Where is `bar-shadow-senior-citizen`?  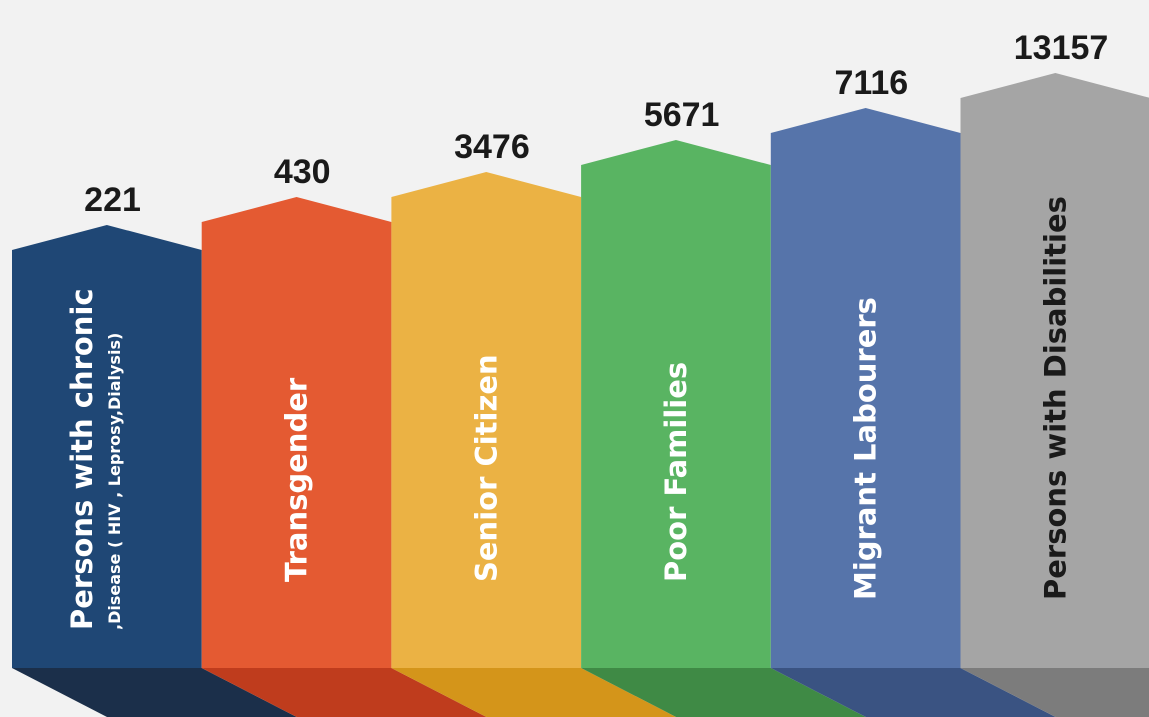 bar-shadow-senior-citizen is located at coordinates (534, 692).